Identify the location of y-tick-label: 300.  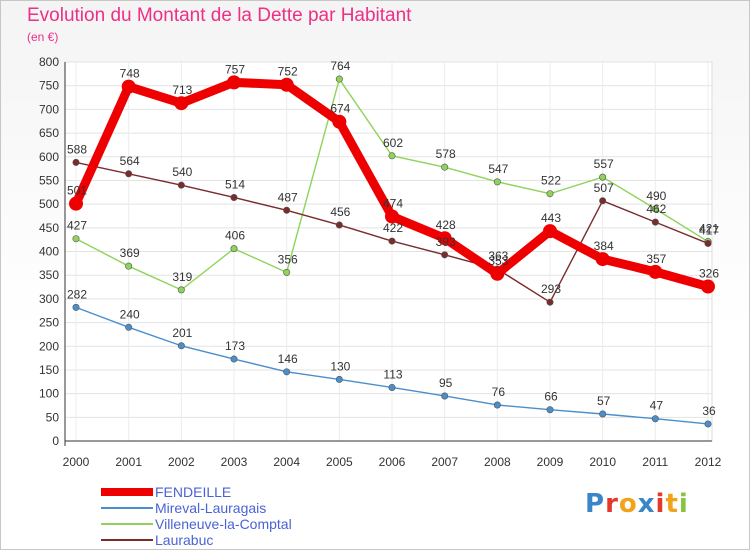
(49, 299).